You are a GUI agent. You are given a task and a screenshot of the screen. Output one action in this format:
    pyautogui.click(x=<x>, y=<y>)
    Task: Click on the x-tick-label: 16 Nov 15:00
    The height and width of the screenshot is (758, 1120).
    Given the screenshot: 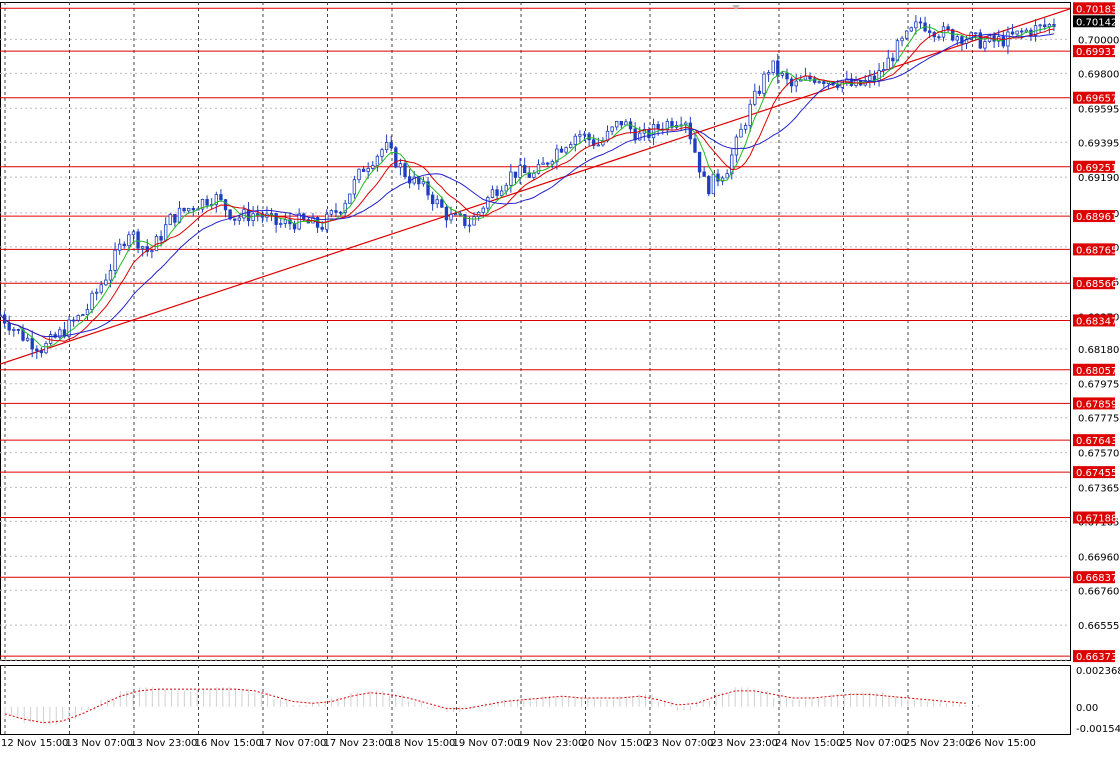 What is the action you would take?
    pyautogui.click(x=228, y=743)
    